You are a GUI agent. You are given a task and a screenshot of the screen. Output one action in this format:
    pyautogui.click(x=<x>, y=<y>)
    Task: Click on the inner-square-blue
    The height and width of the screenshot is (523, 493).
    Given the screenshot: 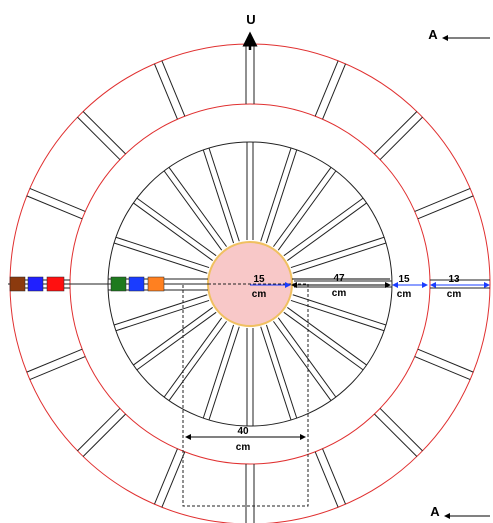 What is the action you would take?
    pyautogui.click(x=136, y=284)
    